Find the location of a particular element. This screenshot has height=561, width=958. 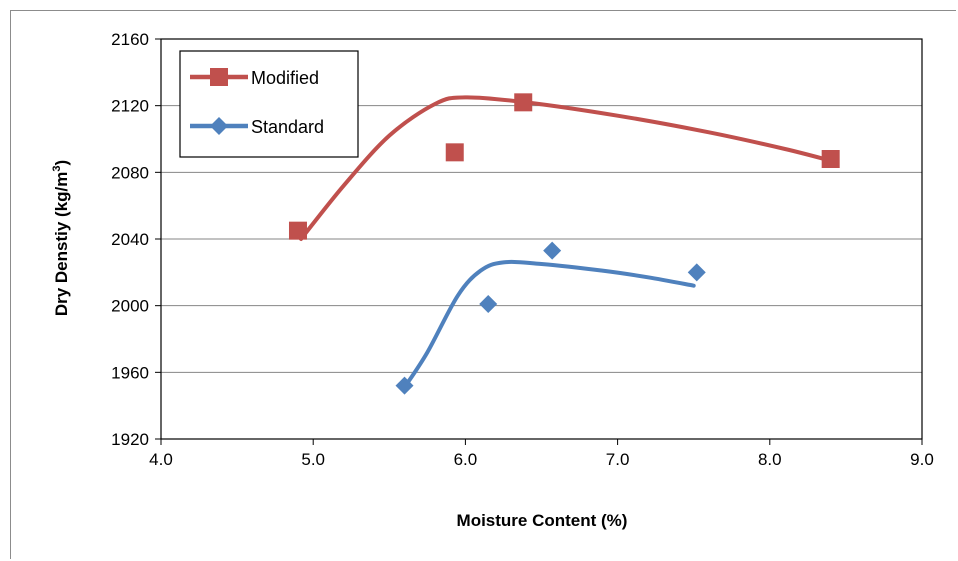

x-tick-label: 9.0 is located at coordinates (922, 459).